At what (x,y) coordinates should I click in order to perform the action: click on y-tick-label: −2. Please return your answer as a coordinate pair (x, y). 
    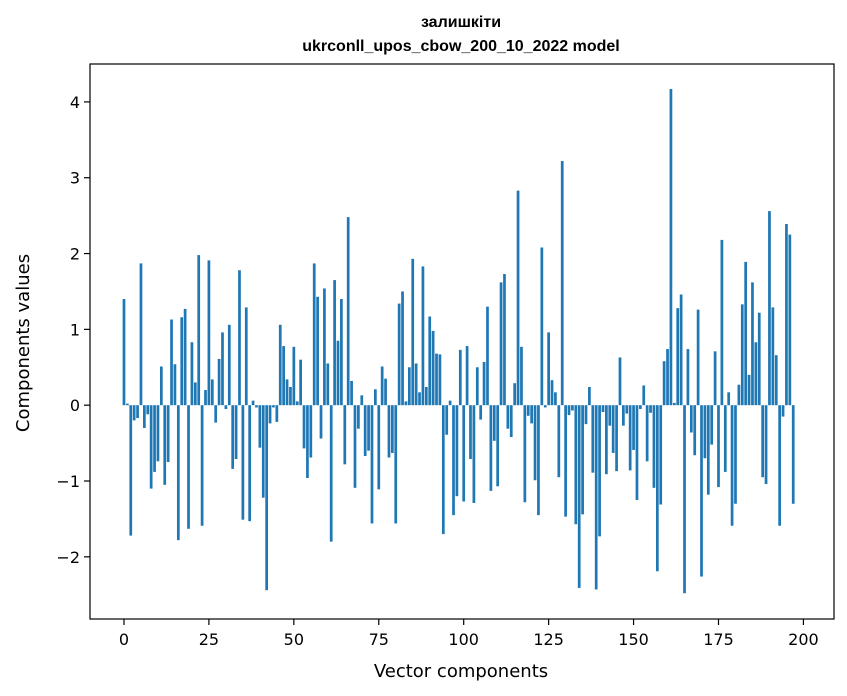
    Looking at the image, I should click on (68, 557).